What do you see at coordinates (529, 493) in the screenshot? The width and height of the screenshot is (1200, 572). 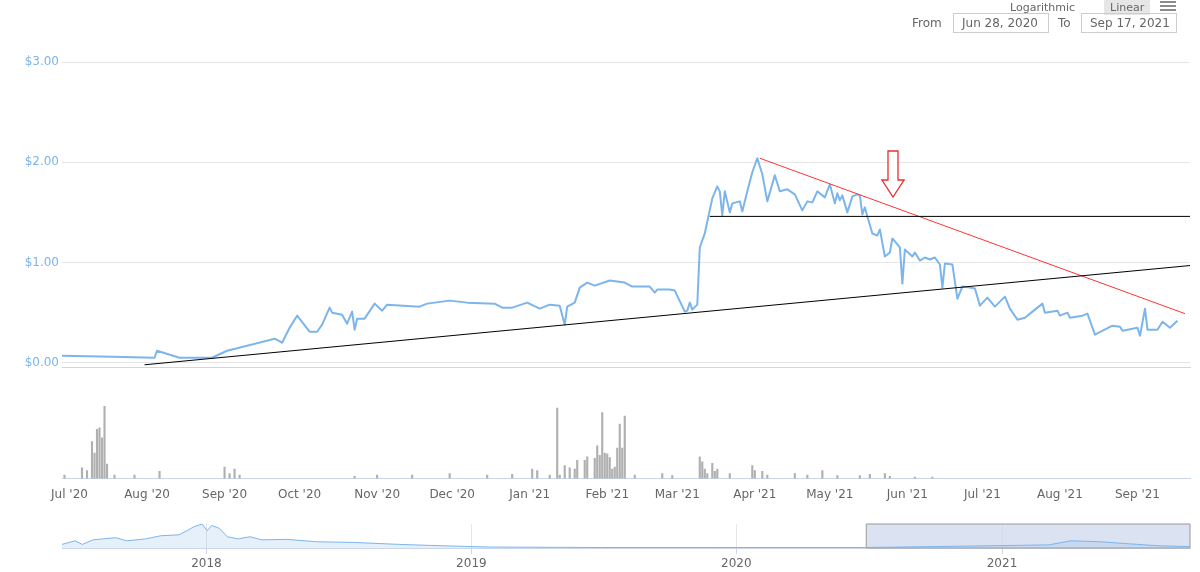 I see `x-tick-label: Jan '21` at bounding box center [529, 493].